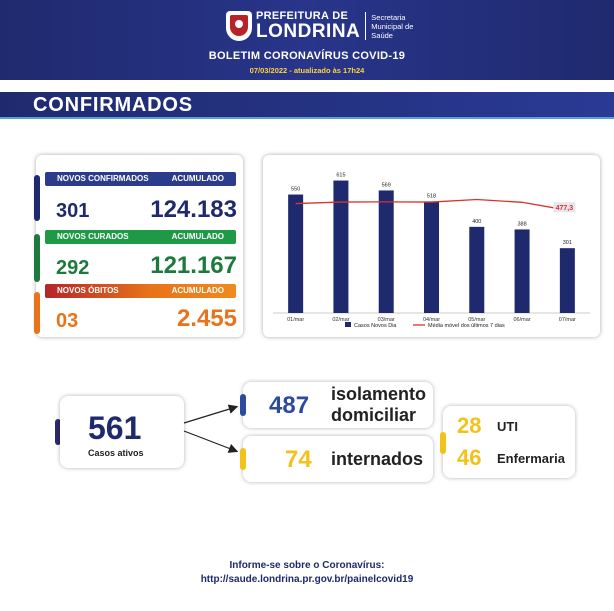 This screenshot has height=611, width=614. What do you see at coordinates (239, 26) in the screenshot?
I see `city-crest-icon` at bounding box center [239, 26].